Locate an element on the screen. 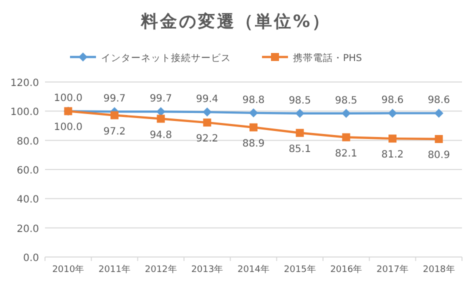  legend-label: 携帯電話・PHS is located at coordinates (327, 58).